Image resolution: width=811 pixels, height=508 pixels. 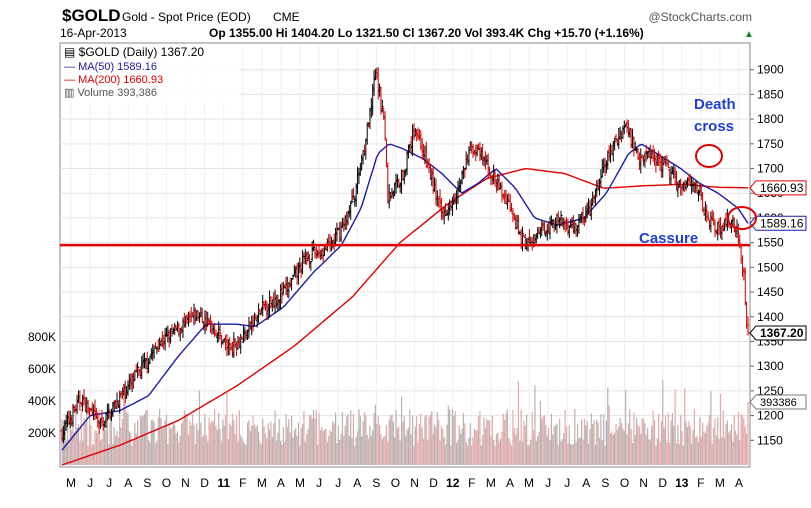 I want to click on exchange-label: CME, so click(x=286, y=17).